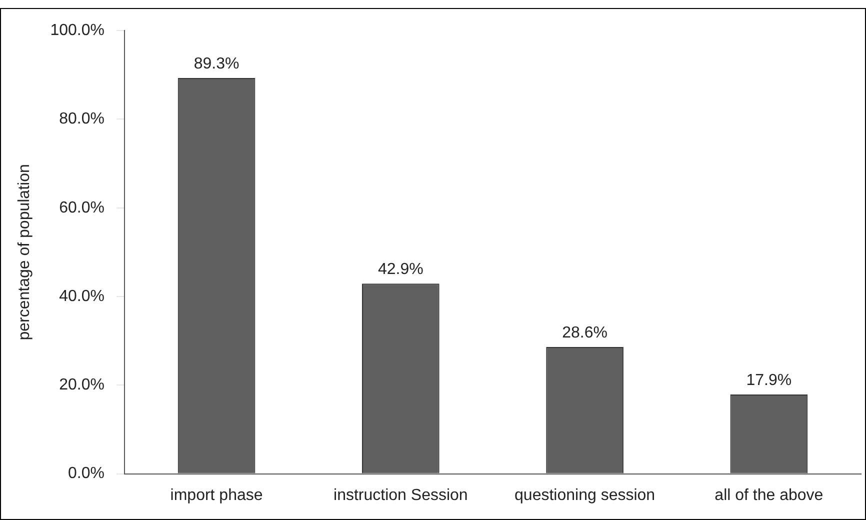 Image resolution: width=866 pixels, height=520 pixels. I want to click on y-tick-label: 80.0%, so click(81, 119).